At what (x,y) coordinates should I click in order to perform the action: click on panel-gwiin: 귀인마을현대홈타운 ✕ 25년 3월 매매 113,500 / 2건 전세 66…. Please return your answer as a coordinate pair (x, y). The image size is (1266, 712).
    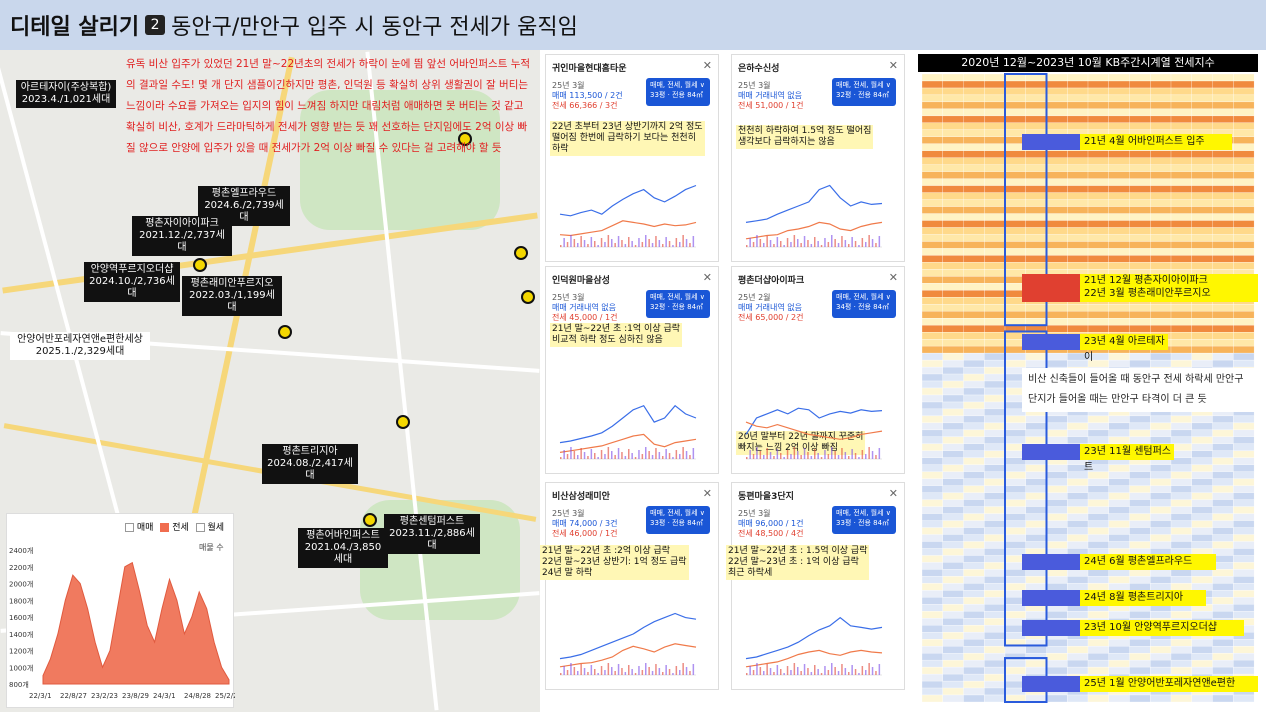
    Looking at the image, I should click on (632, 158).